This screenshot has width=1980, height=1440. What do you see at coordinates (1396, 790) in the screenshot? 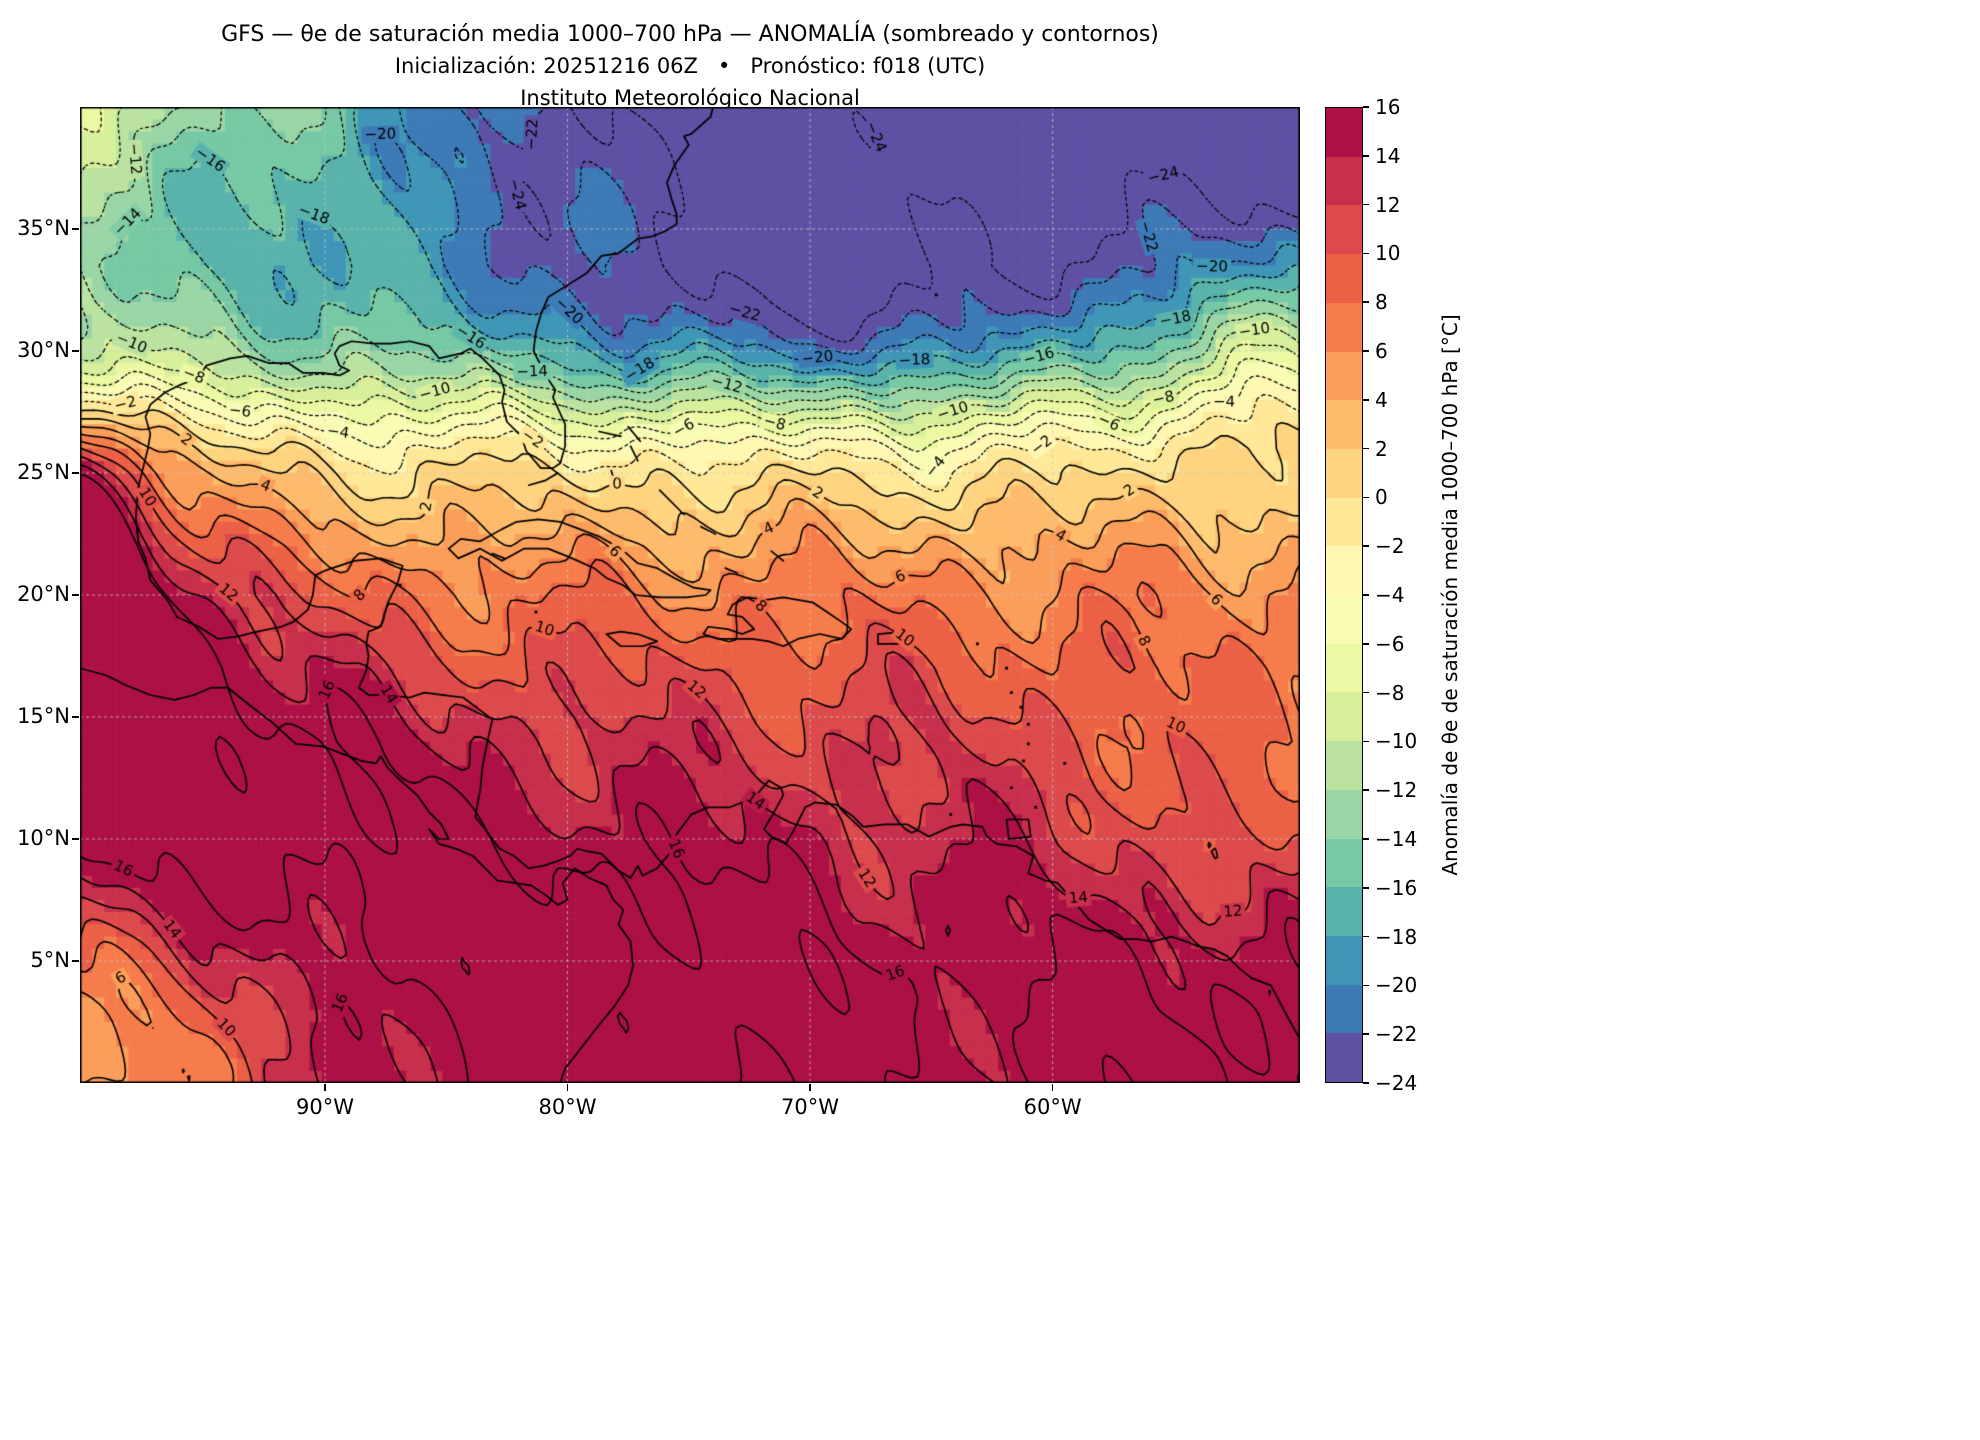
I see `colorbar-tick-label: −12` at bounding box center [1396, 790].